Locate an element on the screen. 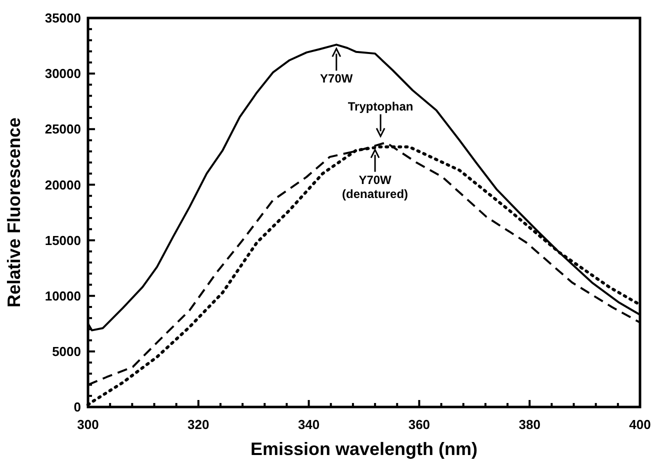  y-axis-title: Relative Fluorescence is located at coordinates (14, 212).